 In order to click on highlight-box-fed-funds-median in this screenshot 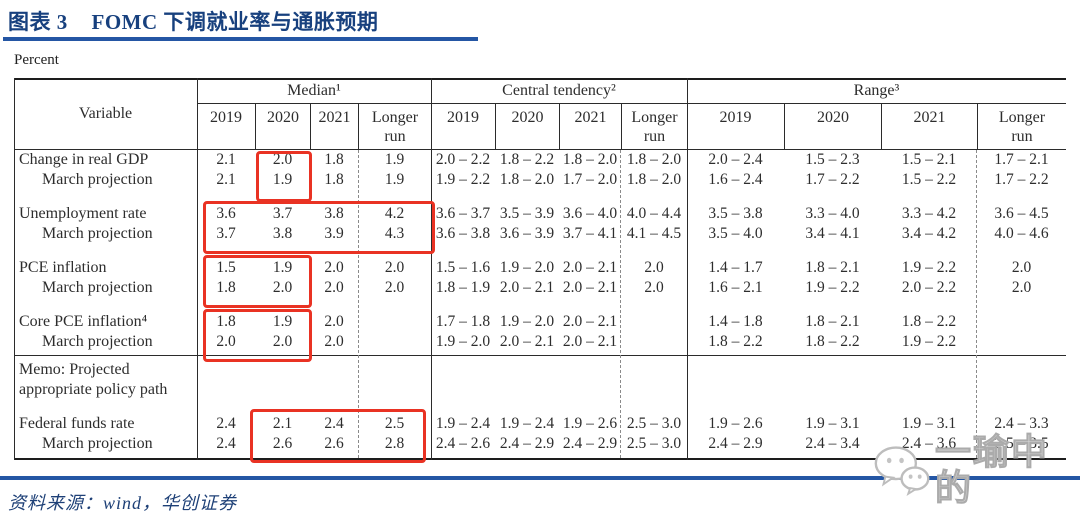, I will do `click(338, 436)`.